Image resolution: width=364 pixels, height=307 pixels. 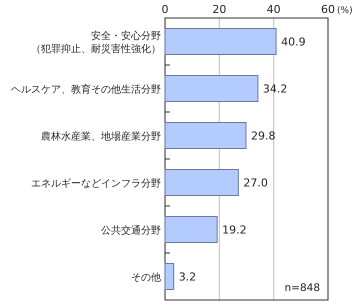 What do you see at coordinates (345, 11) in the screenshot?
I see `x-axis-title: (%)` at bounding box center [345, 11].